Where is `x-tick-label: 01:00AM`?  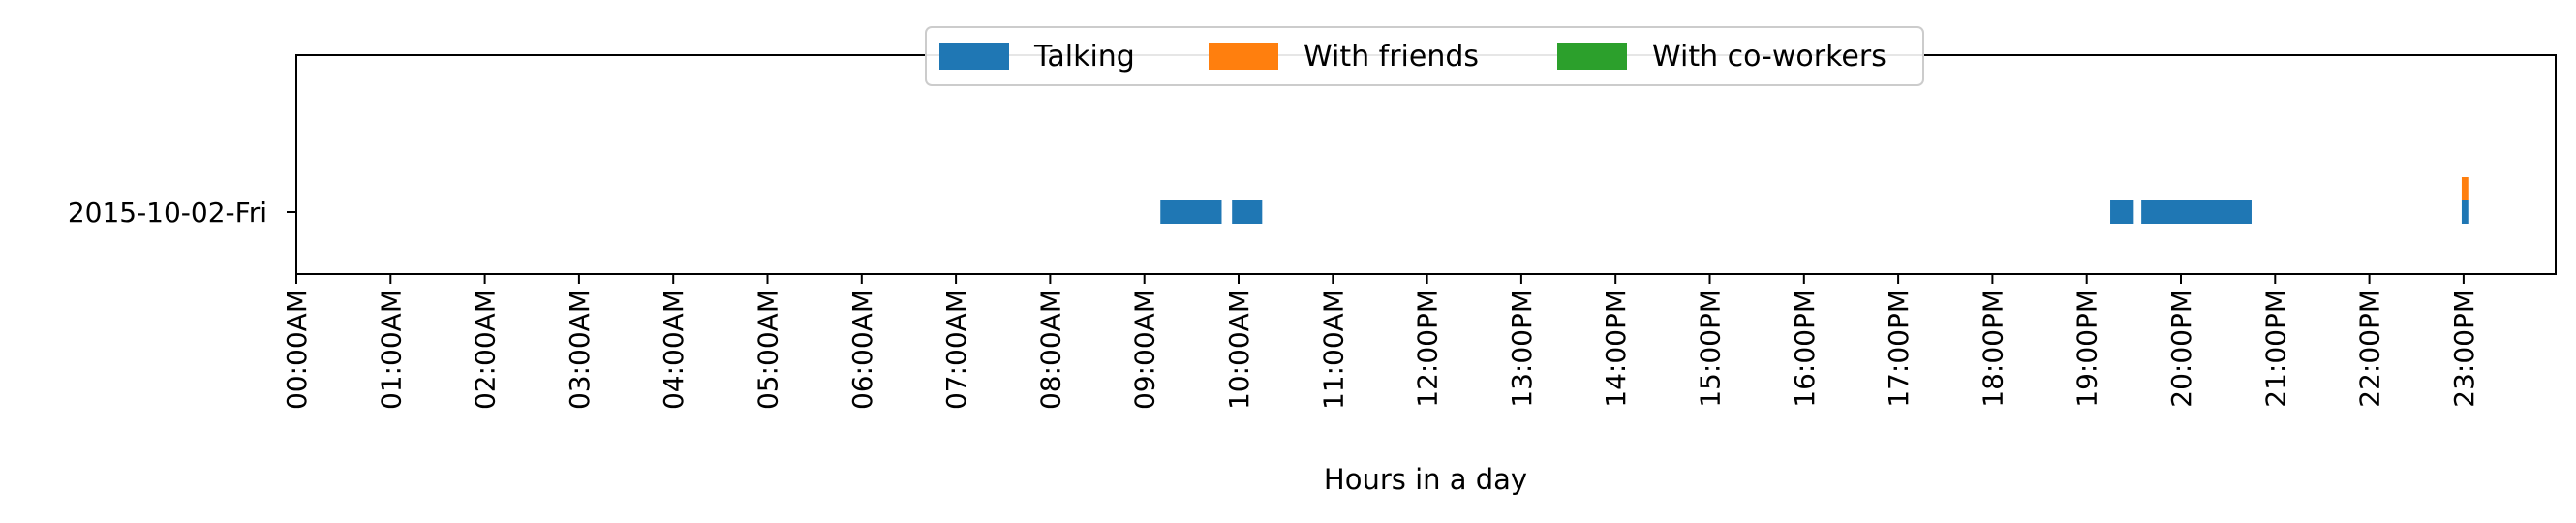
x-tick-label: 01:00AM is located at coordinates (391, 350).